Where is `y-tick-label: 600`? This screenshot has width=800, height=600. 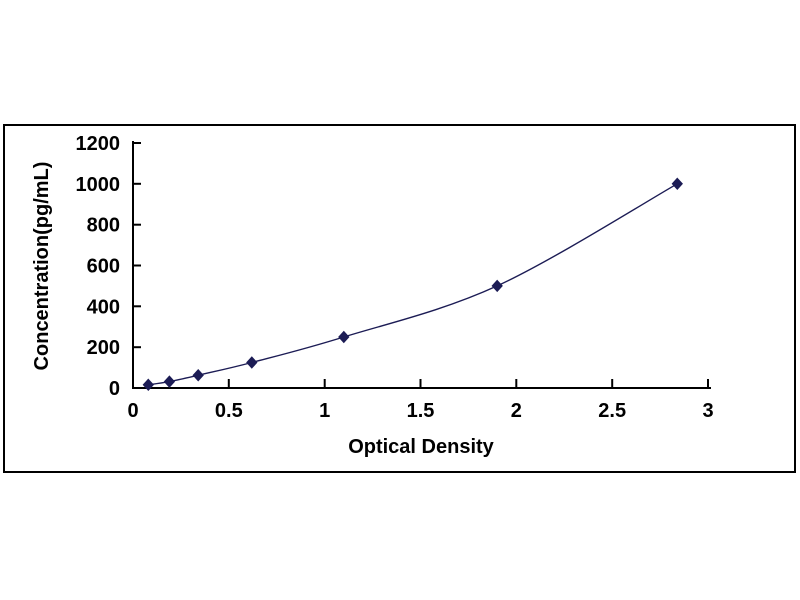
y-tick-label: 600 is located at coordinates (103, 267).